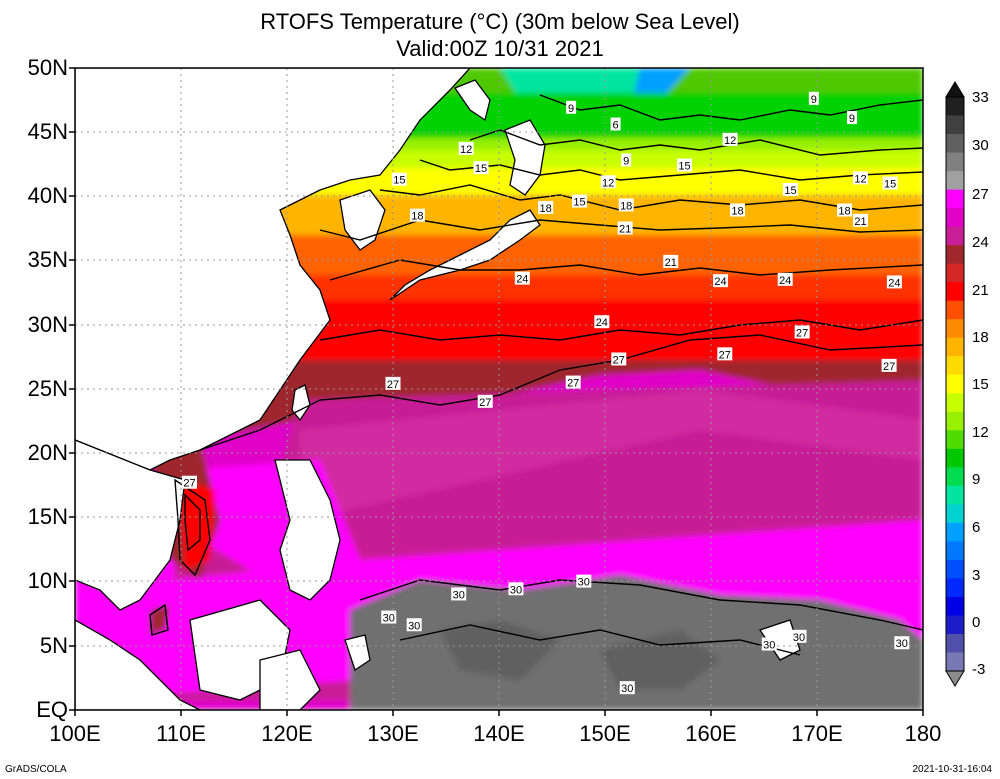 The height and width of the screenshot is (779, 1000). What do you see at coordinates (976, 527) in the screenshot?
I see `colorbar-label: 6` at bounding box center [976, 527].